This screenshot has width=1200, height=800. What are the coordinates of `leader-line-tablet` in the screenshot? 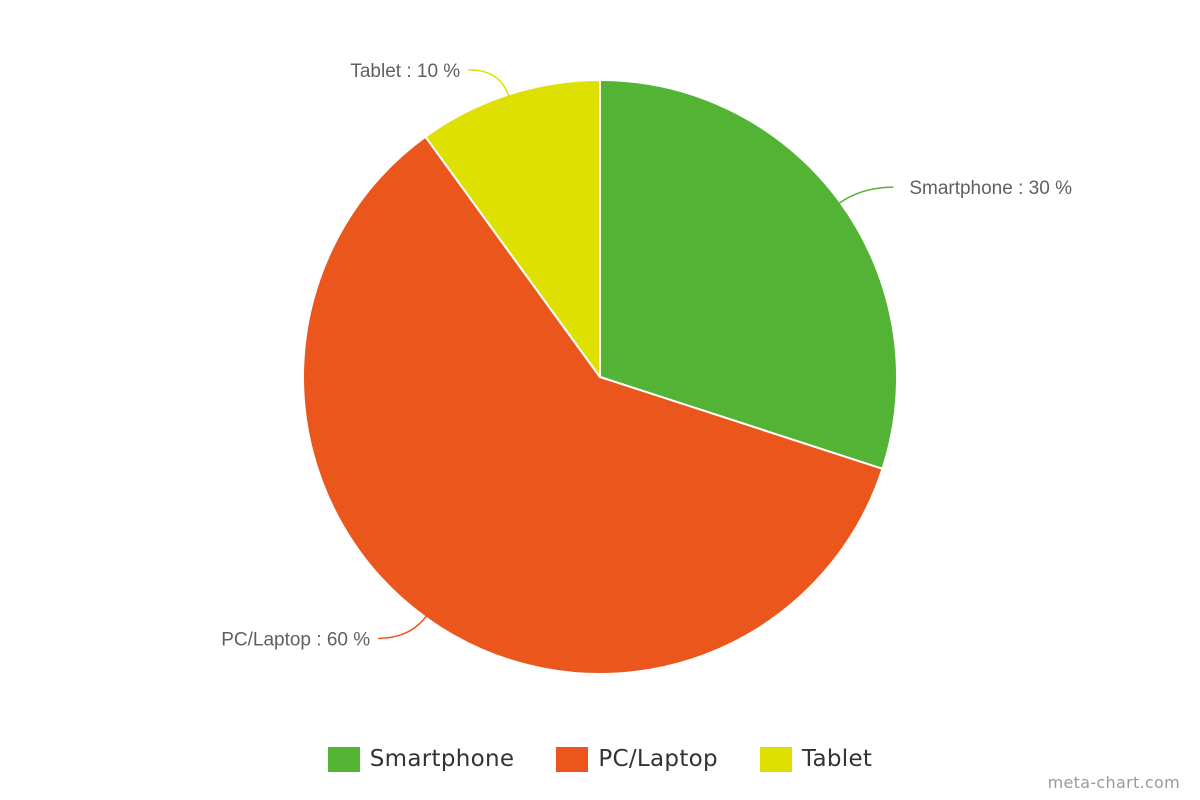 It's located at (489, 83).